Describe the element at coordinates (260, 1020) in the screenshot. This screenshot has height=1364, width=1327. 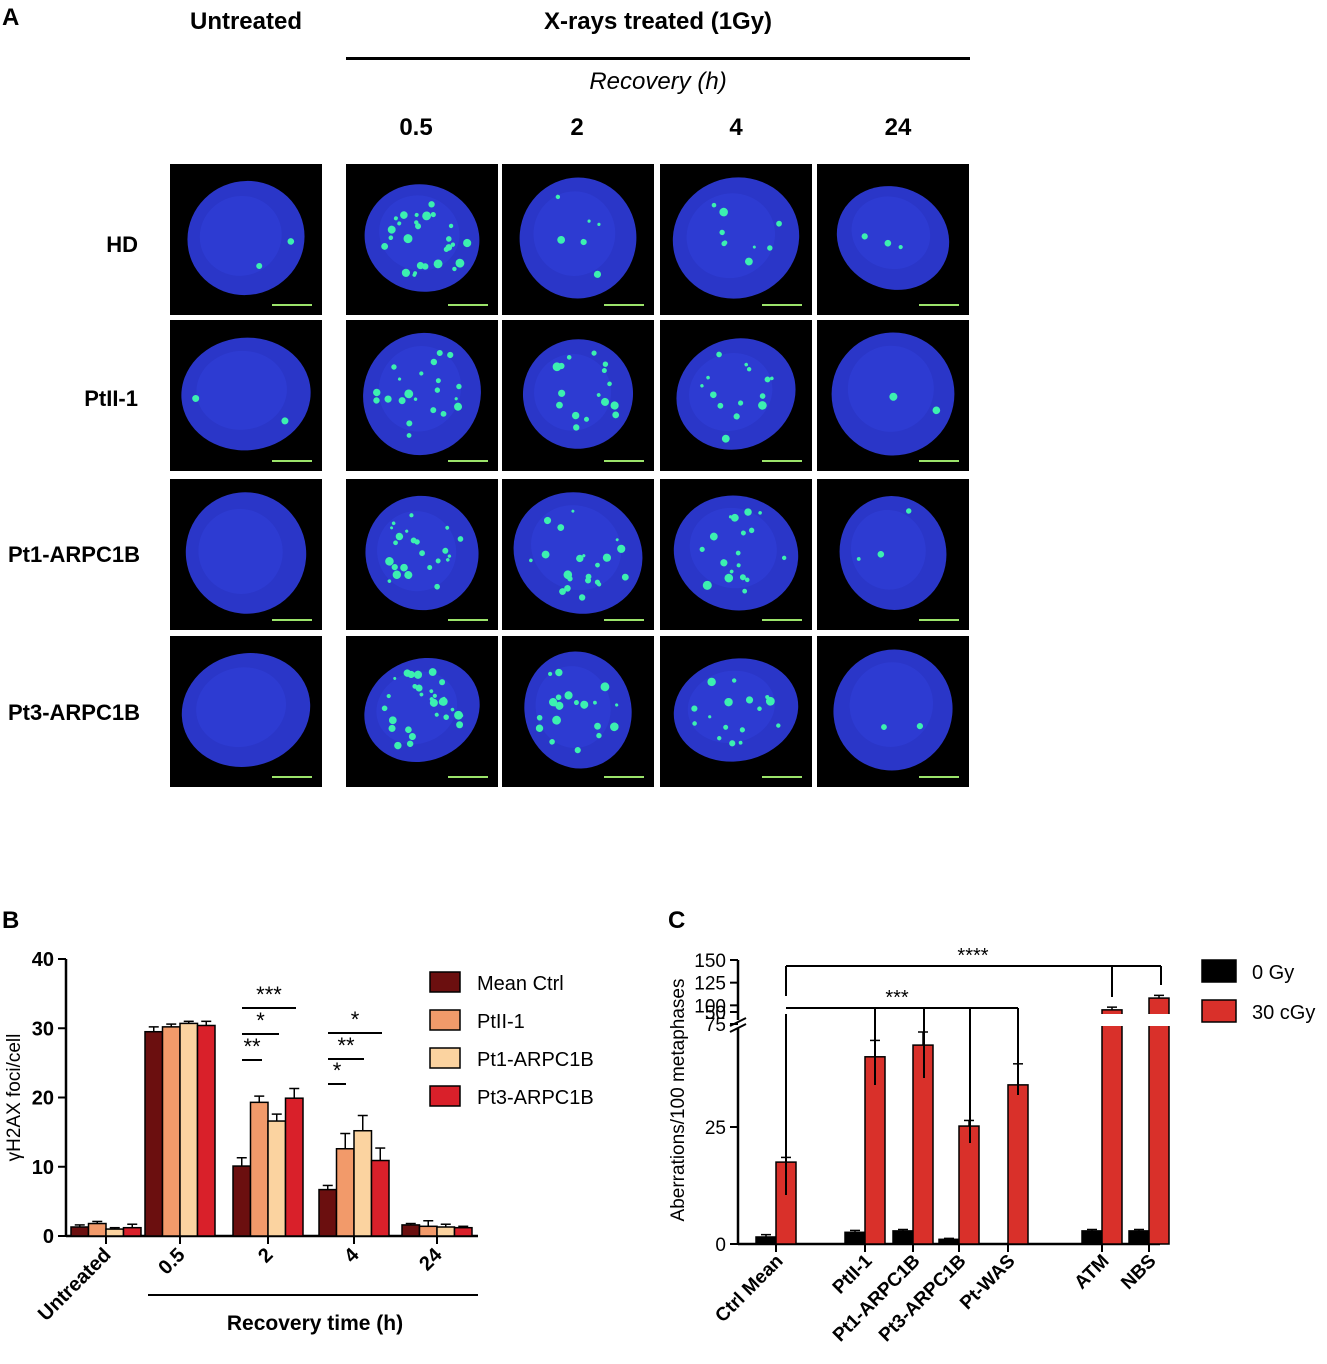
I see `sig-t2-1: *` at that location.